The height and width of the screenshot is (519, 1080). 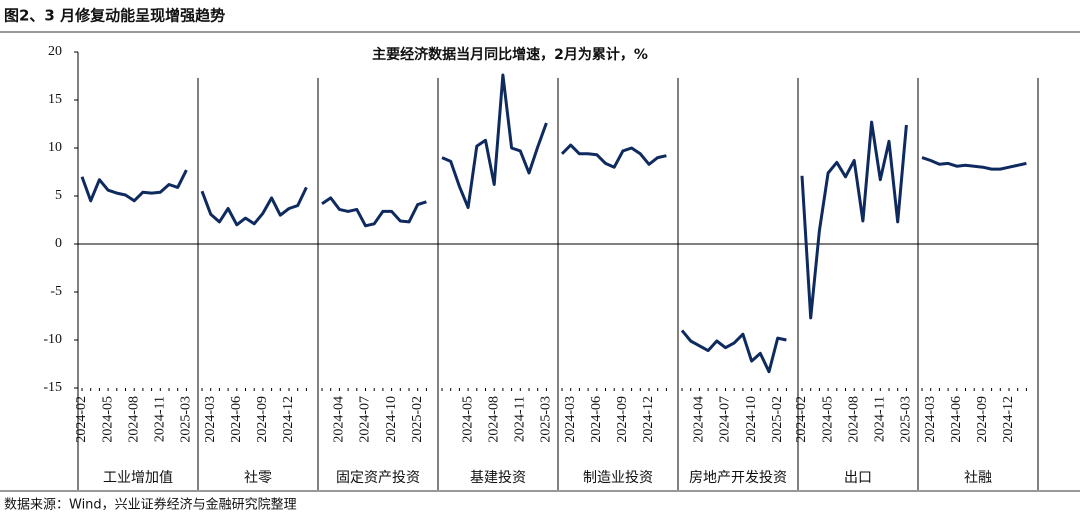 I want to click on y-tick-label: 20, so click(x=55, y=51).